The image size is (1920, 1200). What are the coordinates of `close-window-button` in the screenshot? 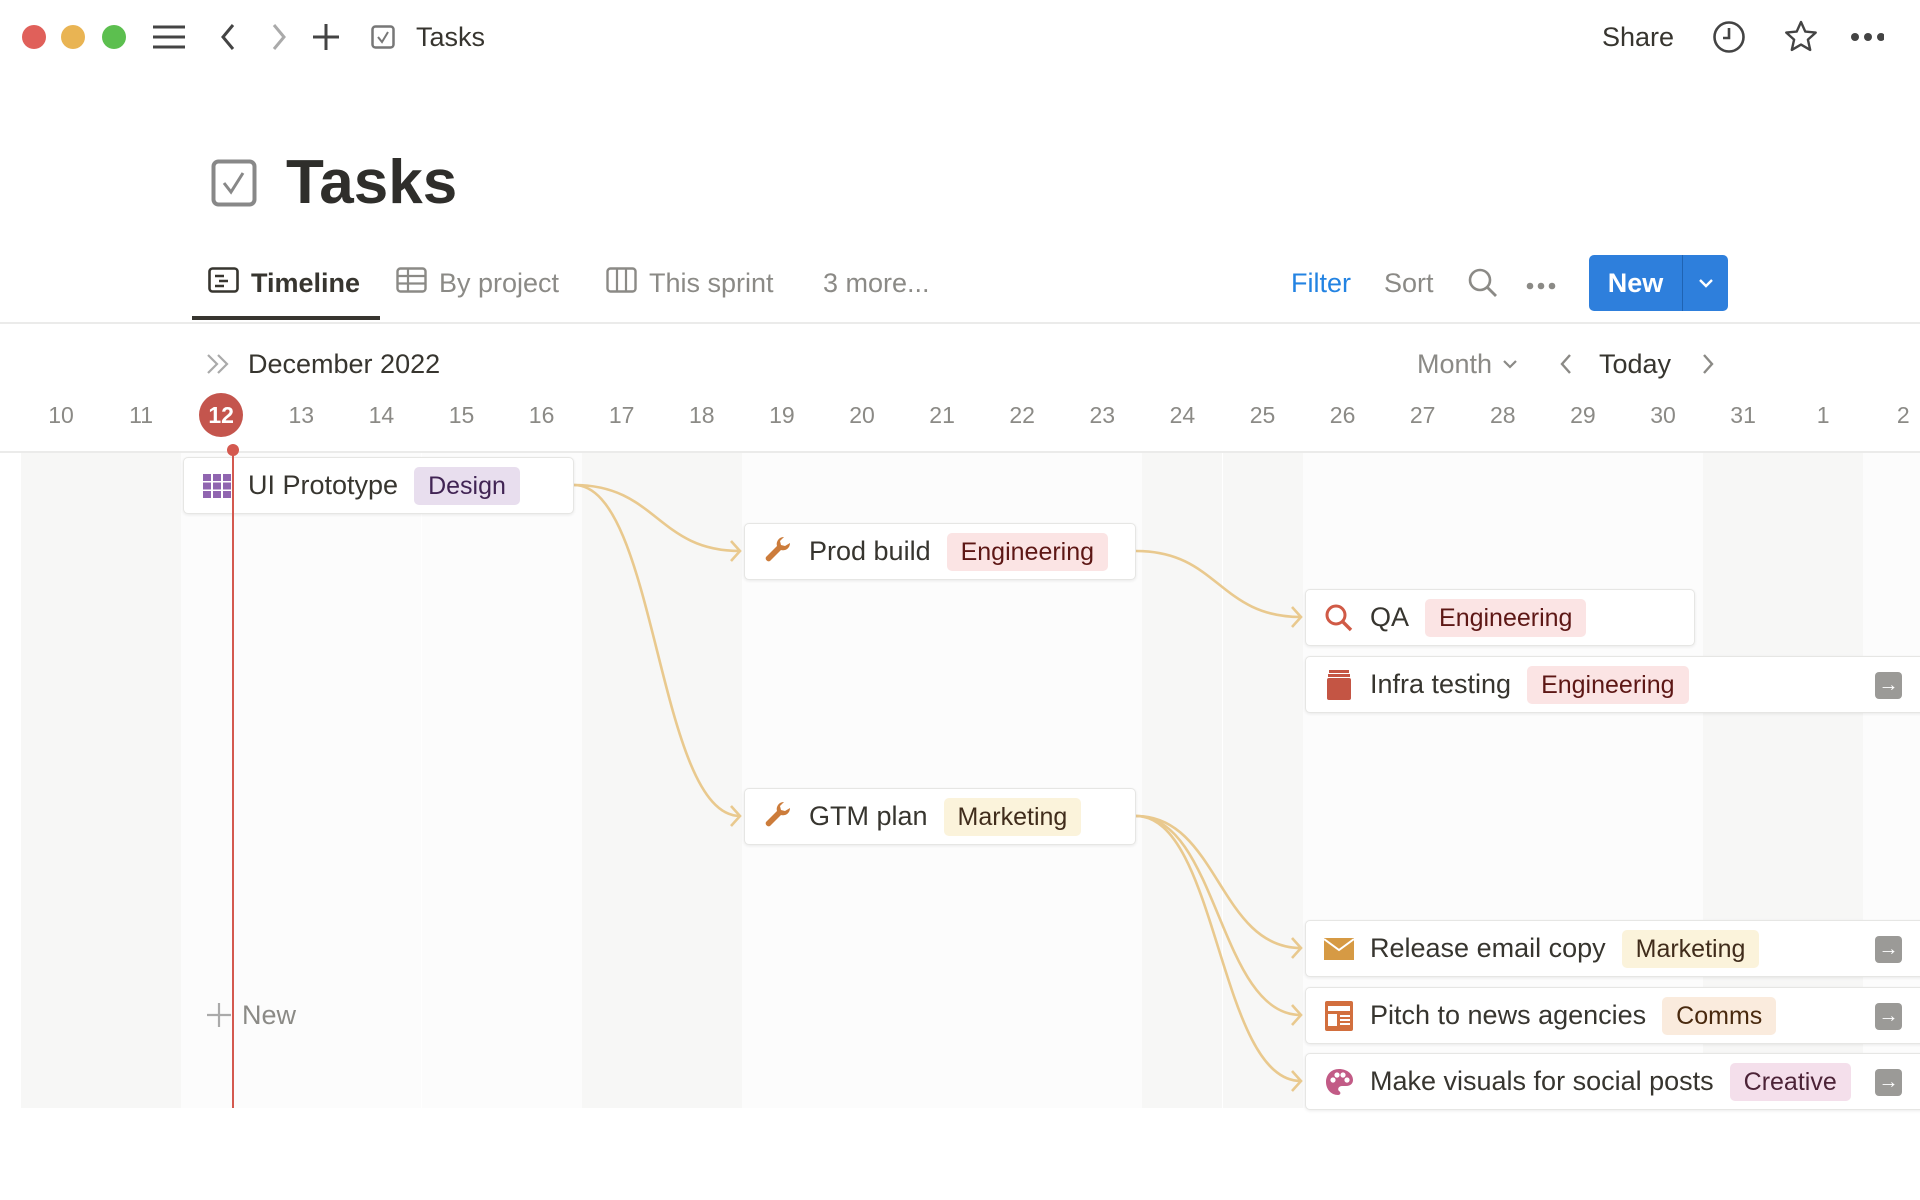 It's located at (34, 37).